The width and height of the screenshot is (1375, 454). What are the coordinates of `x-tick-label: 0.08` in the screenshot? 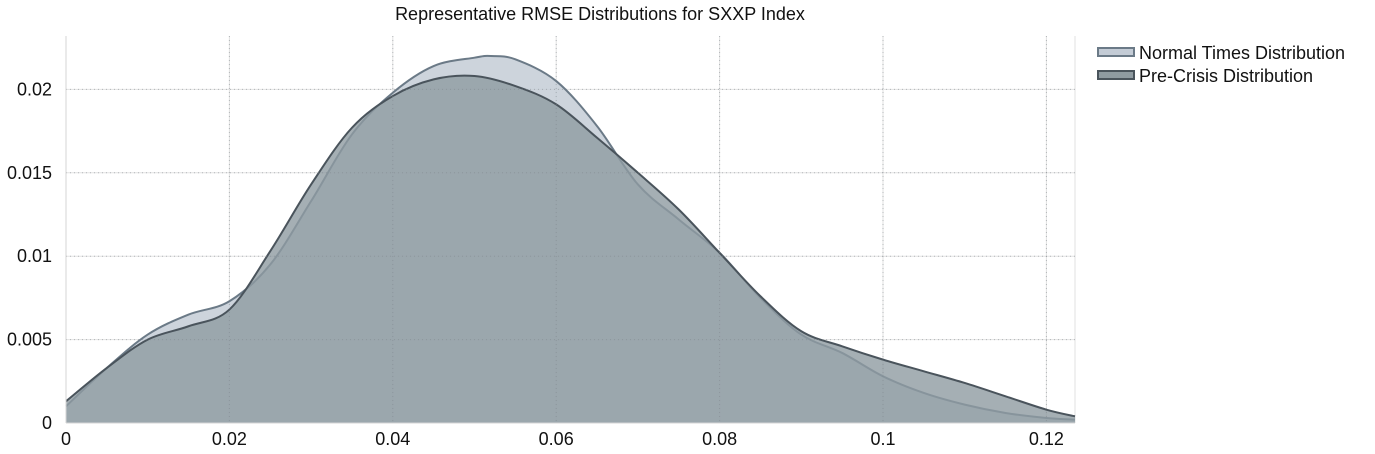 It's located at (719, 439).